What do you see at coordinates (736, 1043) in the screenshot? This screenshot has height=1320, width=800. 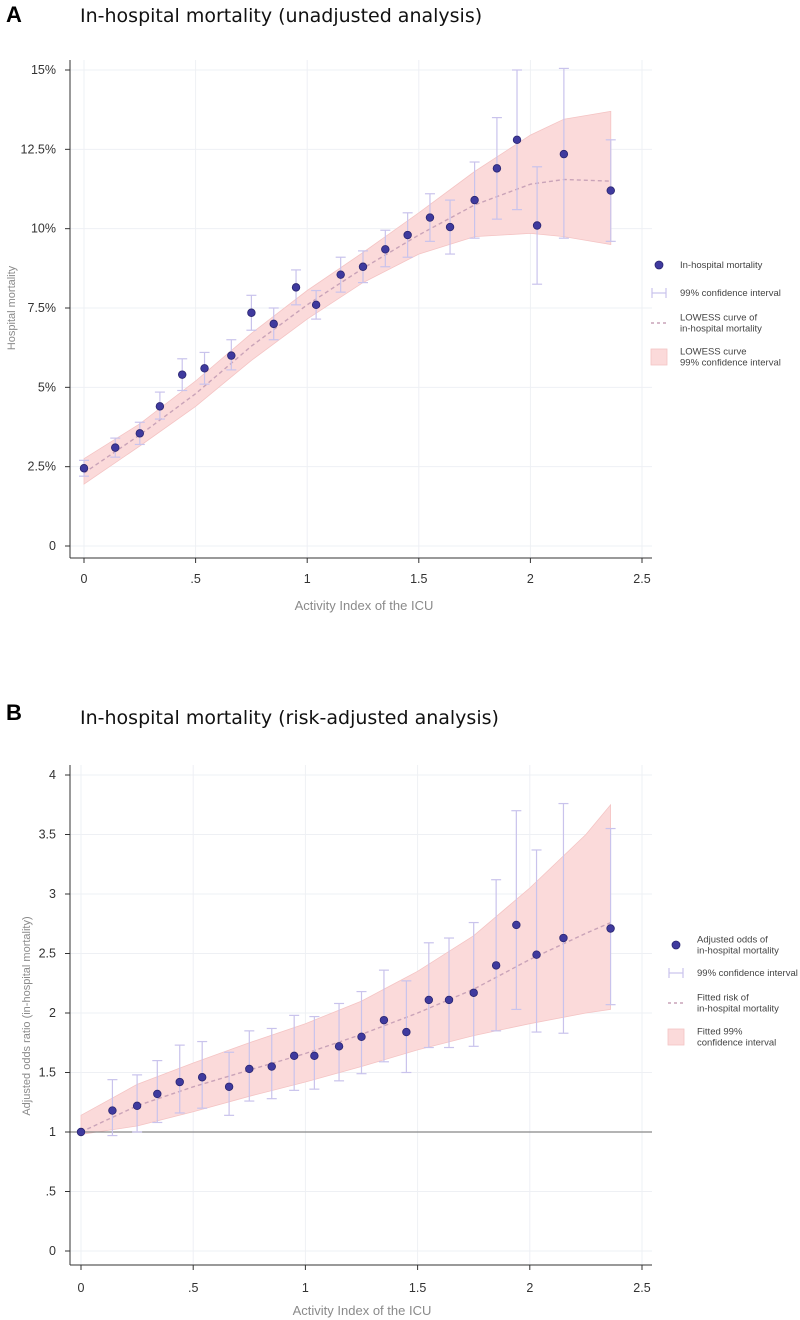 I see `legend-label: confidence interval` at bounding box center [736, 1043].